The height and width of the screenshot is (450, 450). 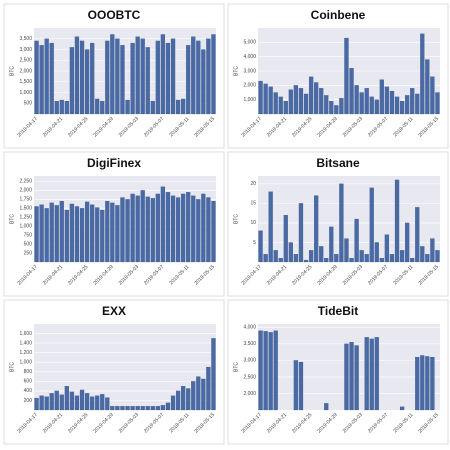 I want to click on y-tick-label: 1,200, so click(x=25, y=353).